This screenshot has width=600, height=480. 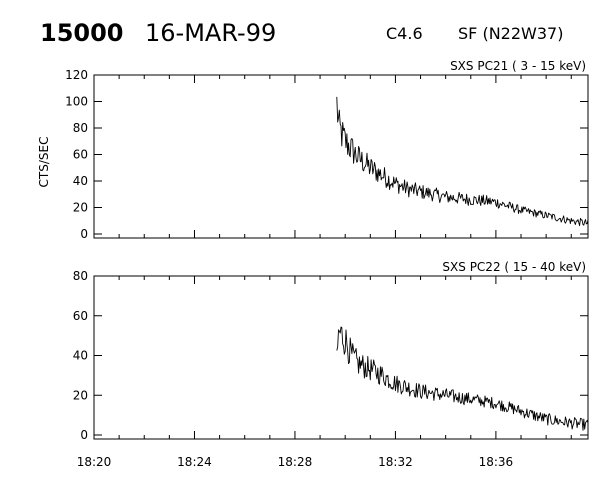 I want to click on event-date: 16-MAR-99, so click(x=210, y=33).